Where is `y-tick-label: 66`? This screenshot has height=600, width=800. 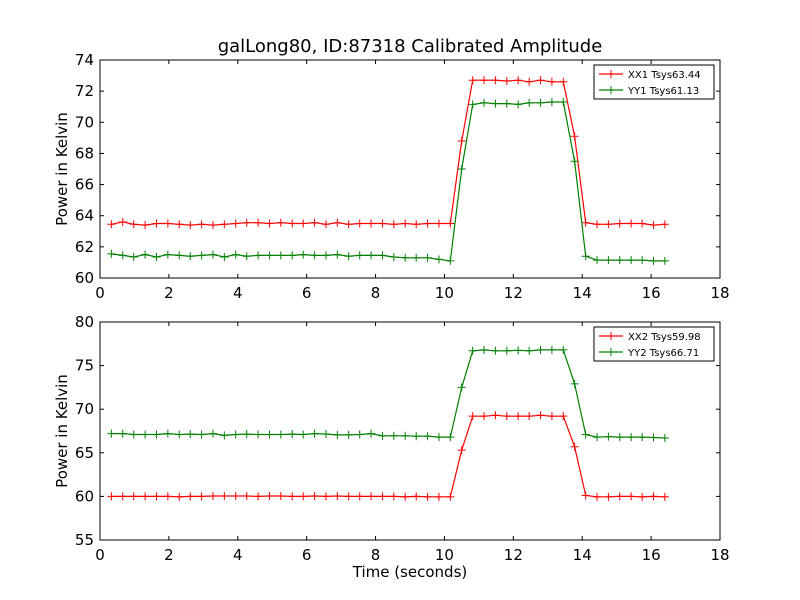
y-tick-label: 66 is located at coordinates (84, 185).